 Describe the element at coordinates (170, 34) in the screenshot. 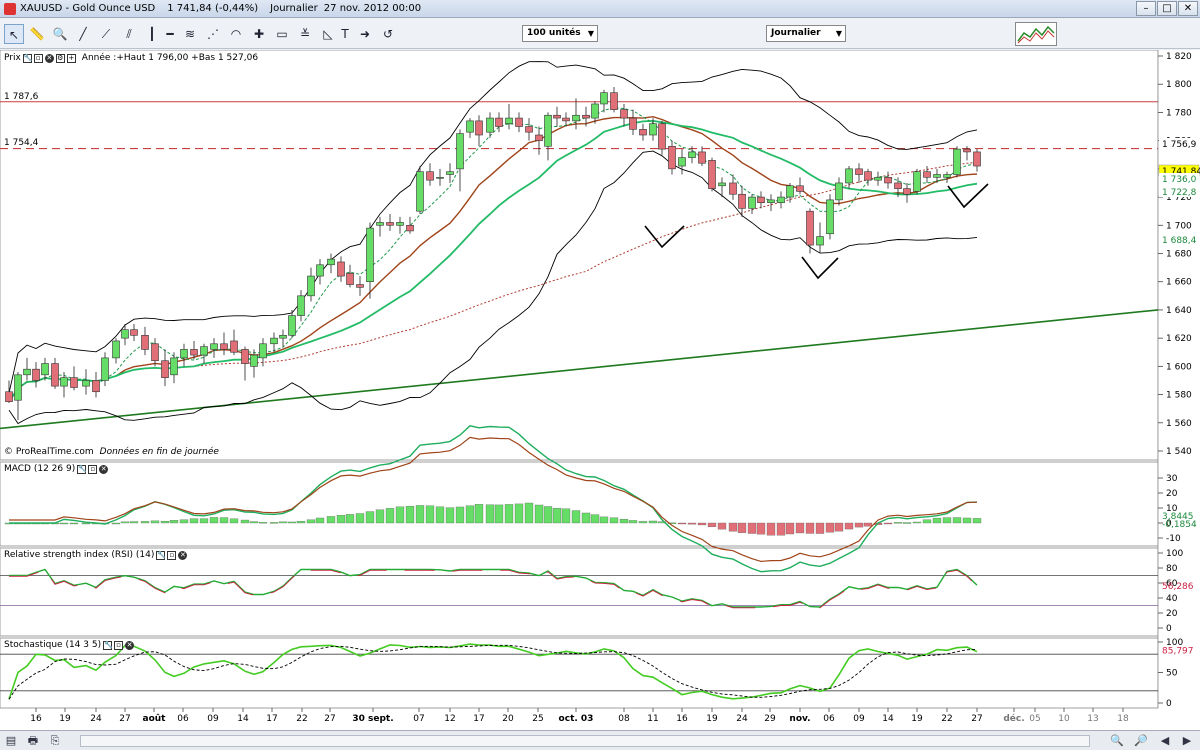

I see `horizontal-line-tool-icon: ━` at that location.